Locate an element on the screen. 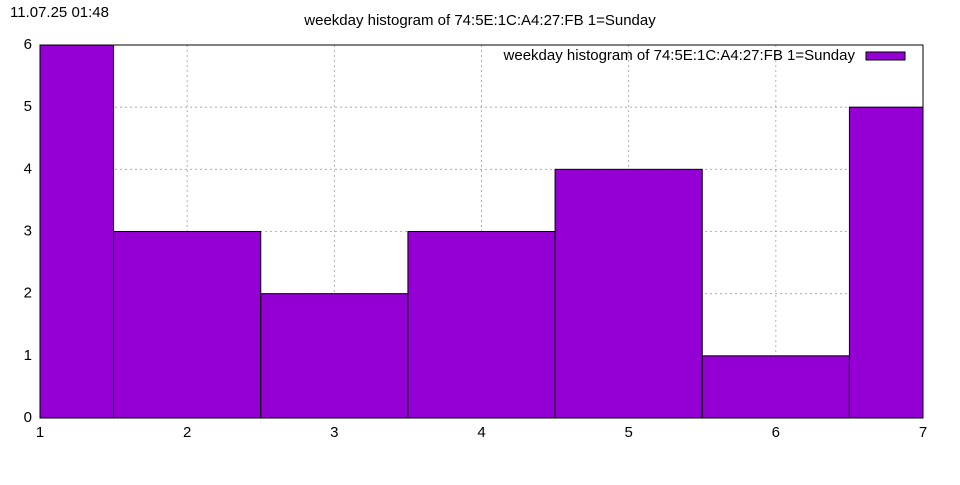 The width and height of the screenshot is (960, 485). y-tick-label: 5 is located at coordinates (28, 106).